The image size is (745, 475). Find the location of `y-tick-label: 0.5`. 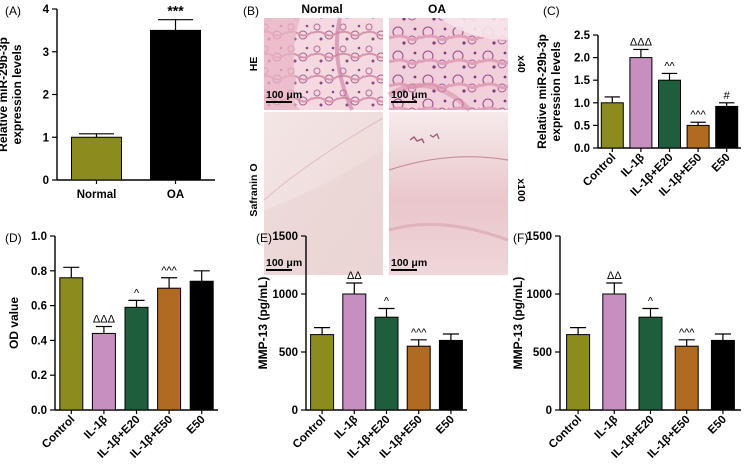

y-tick-label: 0.5 is located at coordinates (582, 126).